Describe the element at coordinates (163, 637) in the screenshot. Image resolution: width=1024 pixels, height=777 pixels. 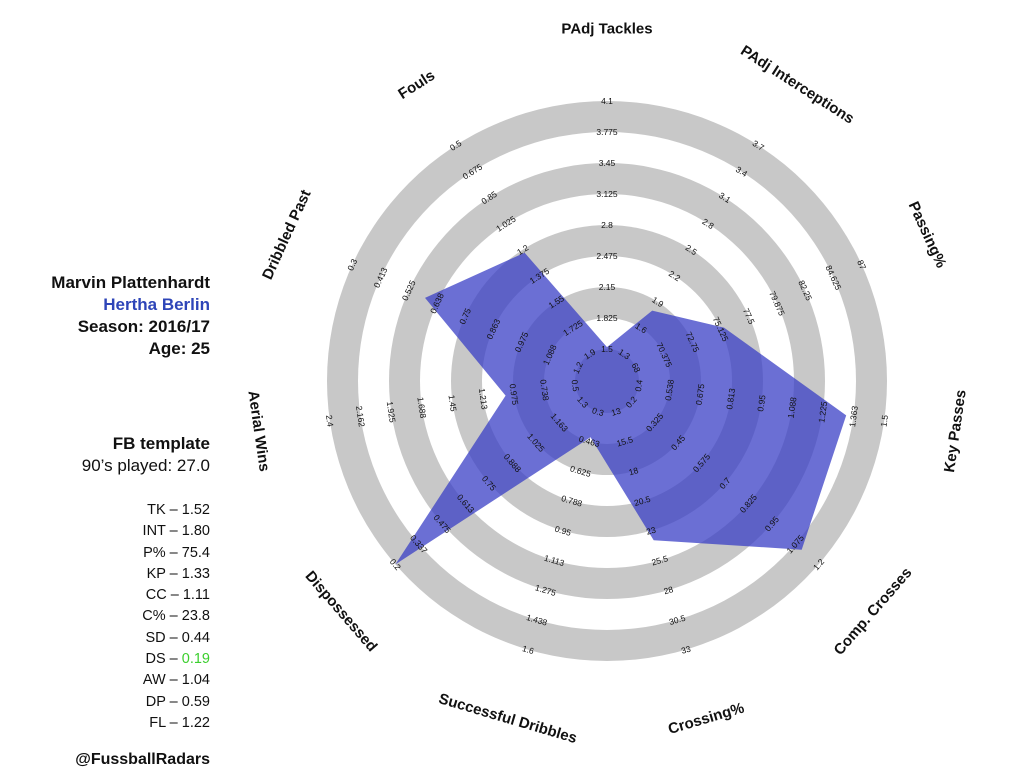
I see `stat-label: SD –` at that location.